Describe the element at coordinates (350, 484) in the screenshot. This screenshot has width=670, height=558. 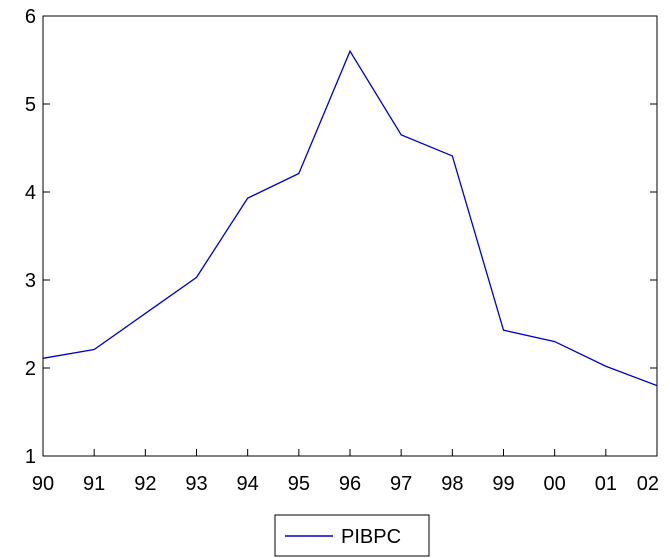
I see `x-tick-label: 96` at that location.